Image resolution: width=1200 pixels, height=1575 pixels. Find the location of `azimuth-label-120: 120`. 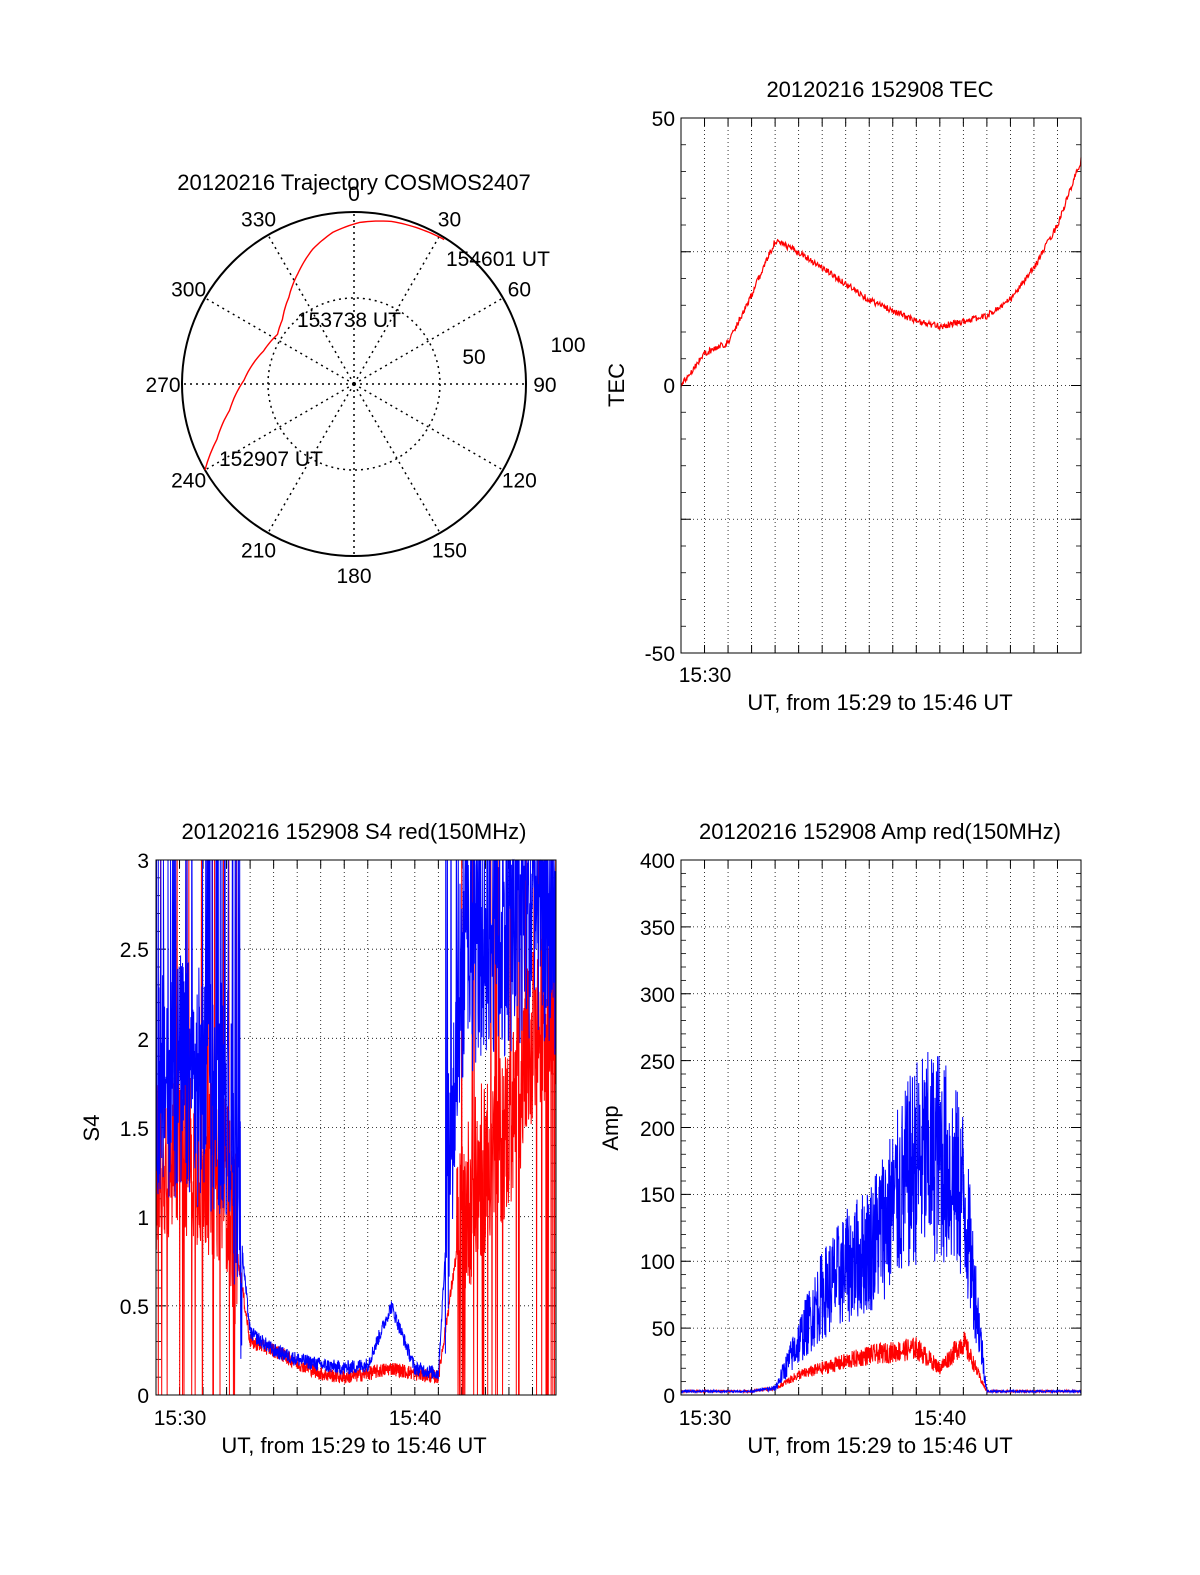

azimuth-label-120: 120 is located at coordinates (519, 480).